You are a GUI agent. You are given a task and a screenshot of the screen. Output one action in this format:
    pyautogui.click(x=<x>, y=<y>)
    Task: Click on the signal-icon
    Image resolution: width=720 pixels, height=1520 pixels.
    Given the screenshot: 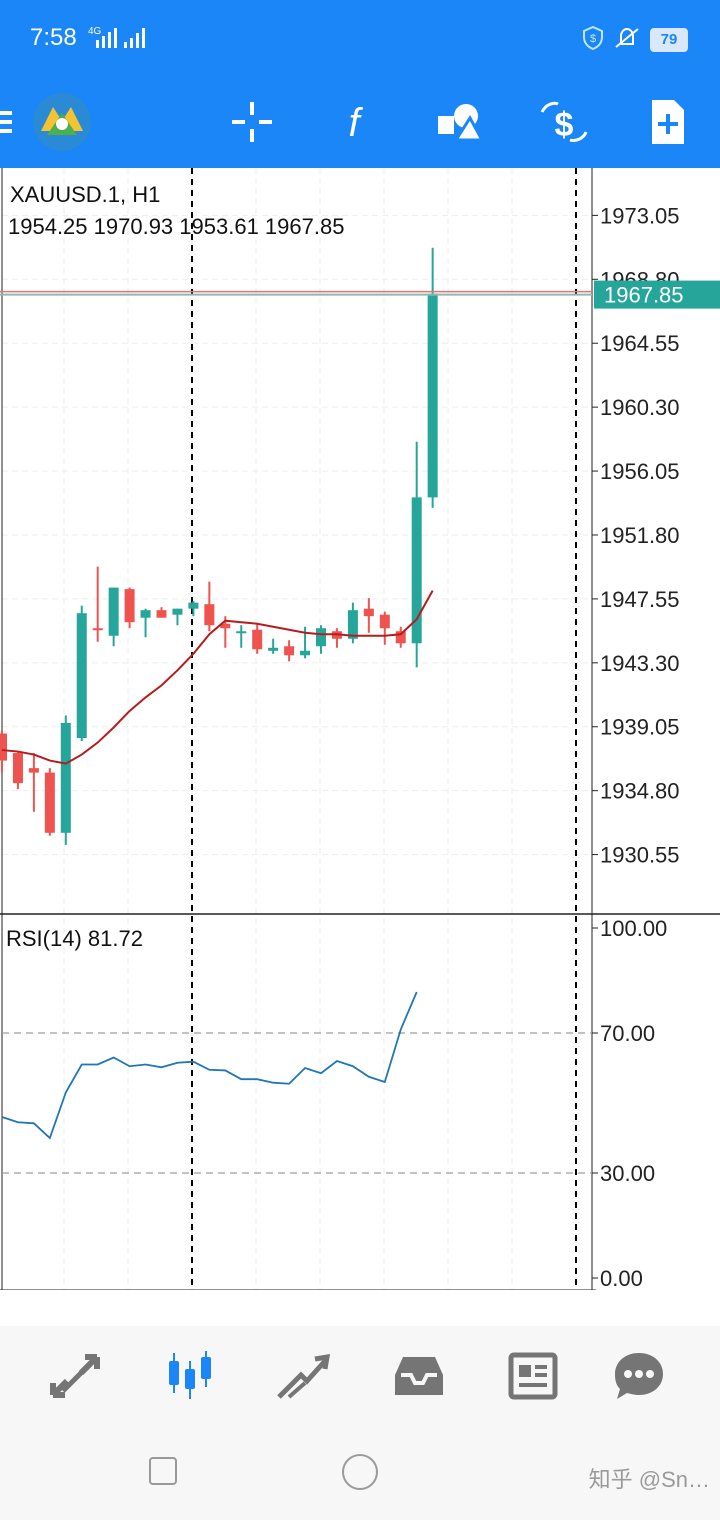 What is the action you would take?
    pyautogui.click(x=106, y=38)
    